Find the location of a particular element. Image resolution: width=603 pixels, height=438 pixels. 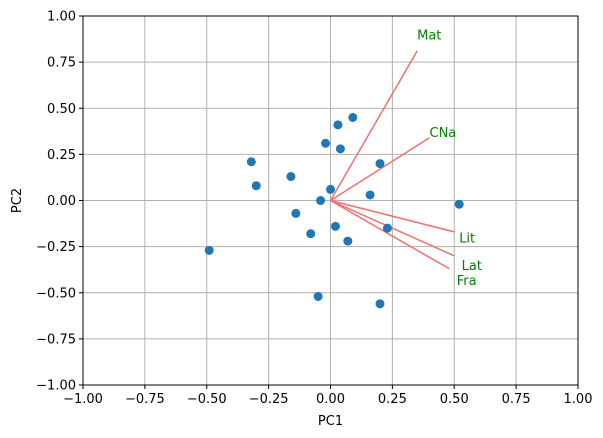

y-tick-label: 0.00 is located at coordinates (61, 201).